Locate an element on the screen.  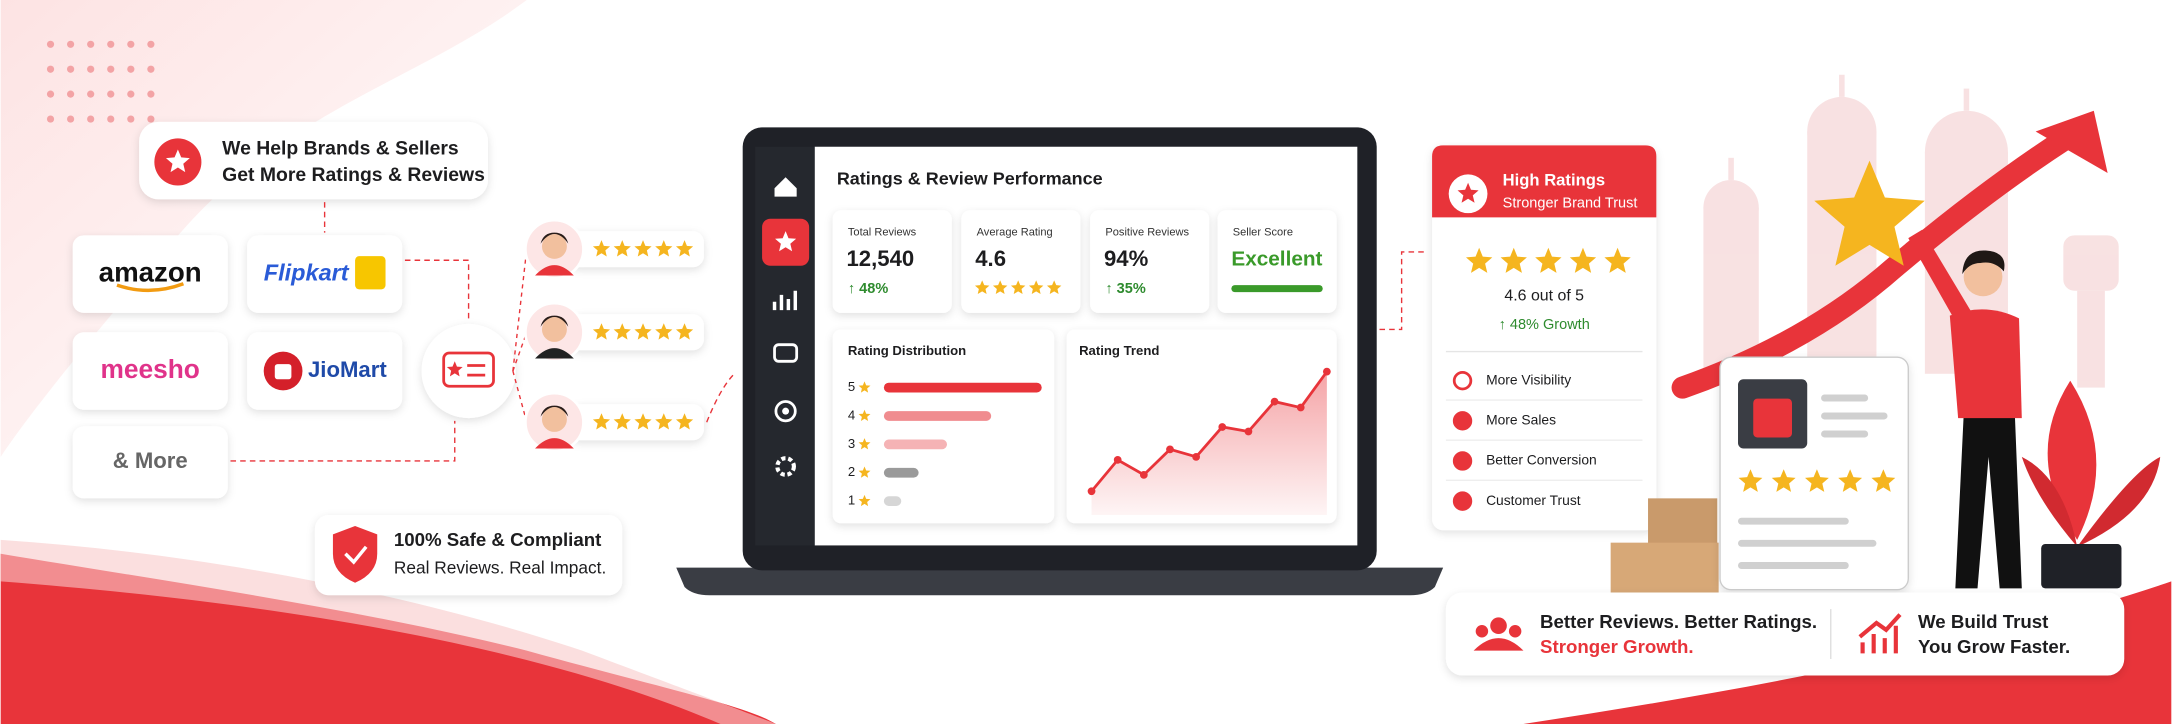
avatar-body is located at coordinates (554, 443).